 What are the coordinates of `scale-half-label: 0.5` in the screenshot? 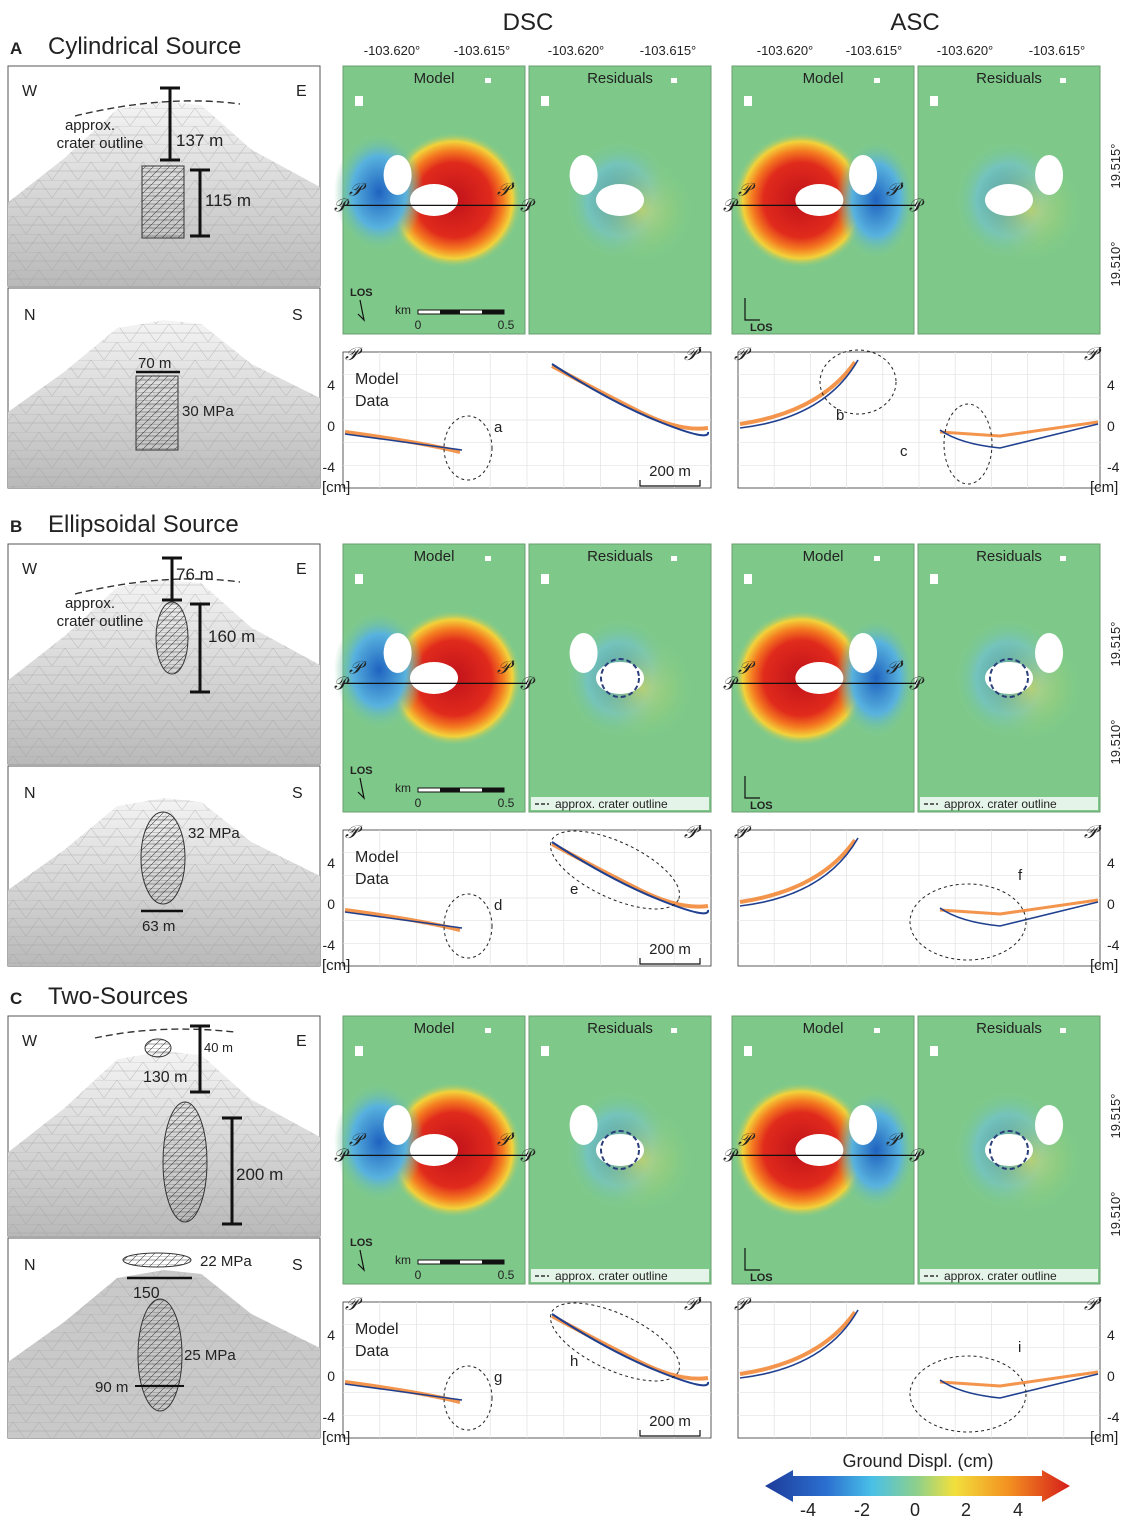 It's located at (506, 325).